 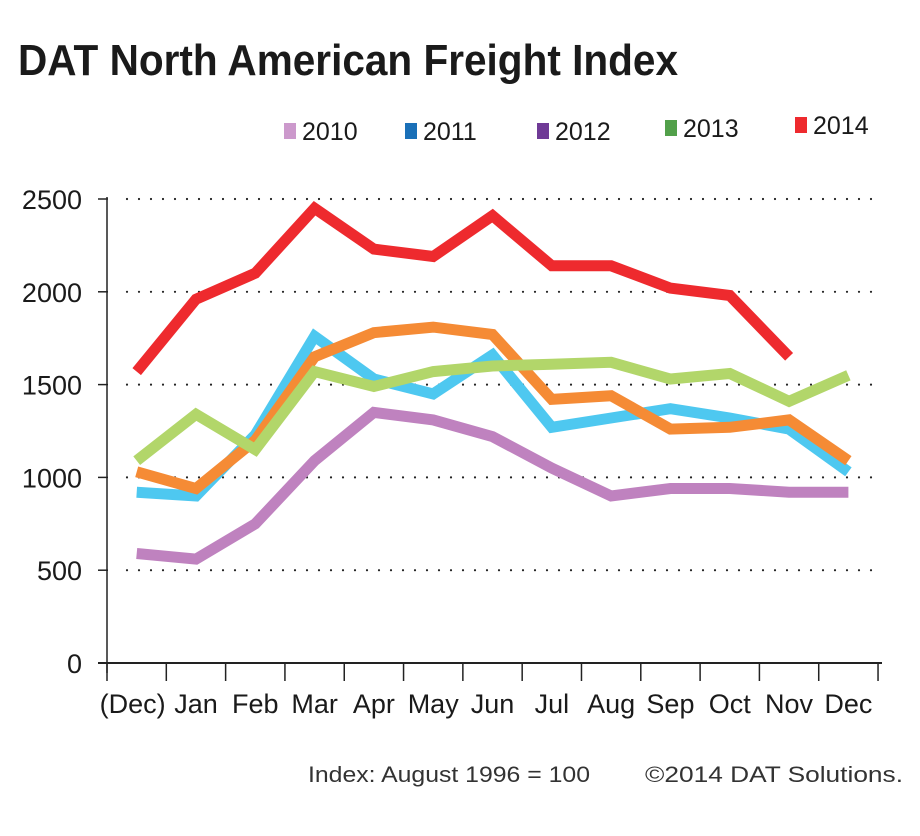 I want to click on y-label-1000: 1000, so click(x=52, y=478).